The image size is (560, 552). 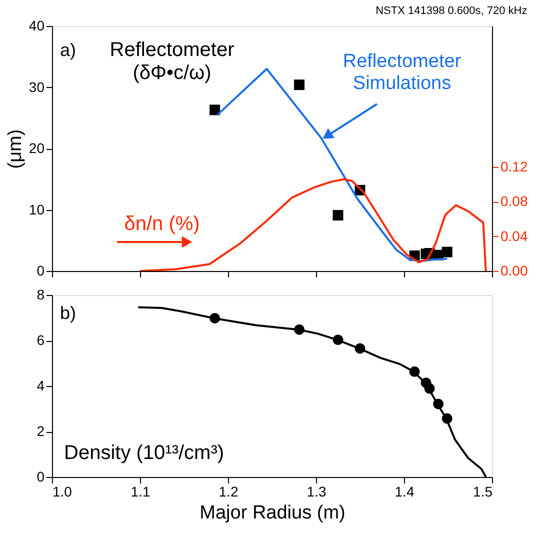 I want to click on annotation: a), so click(x=68, y=50).